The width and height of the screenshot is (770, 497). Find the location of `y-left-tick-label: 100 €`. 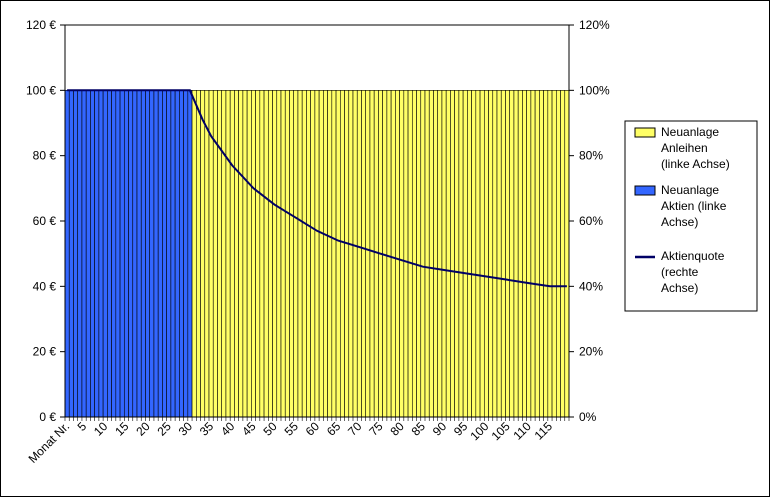

y-left-tick-label: 100 € is located at coordinates (41, 90).